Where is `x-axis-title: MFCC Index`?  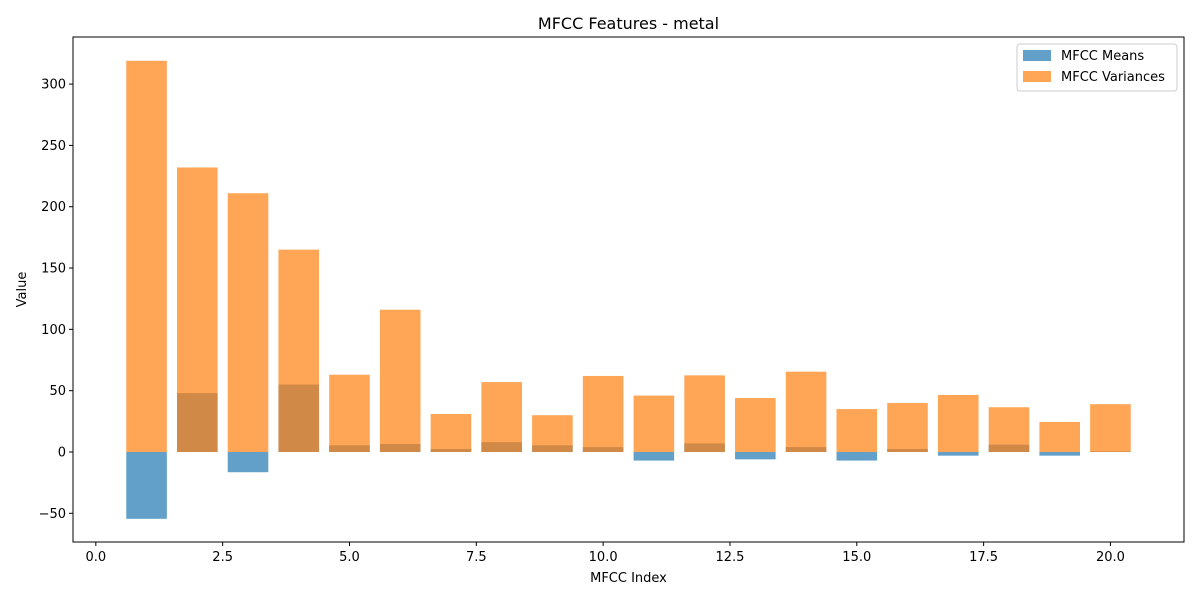
x-axis-title: MFCC Index is located at coordinates (628, 578).